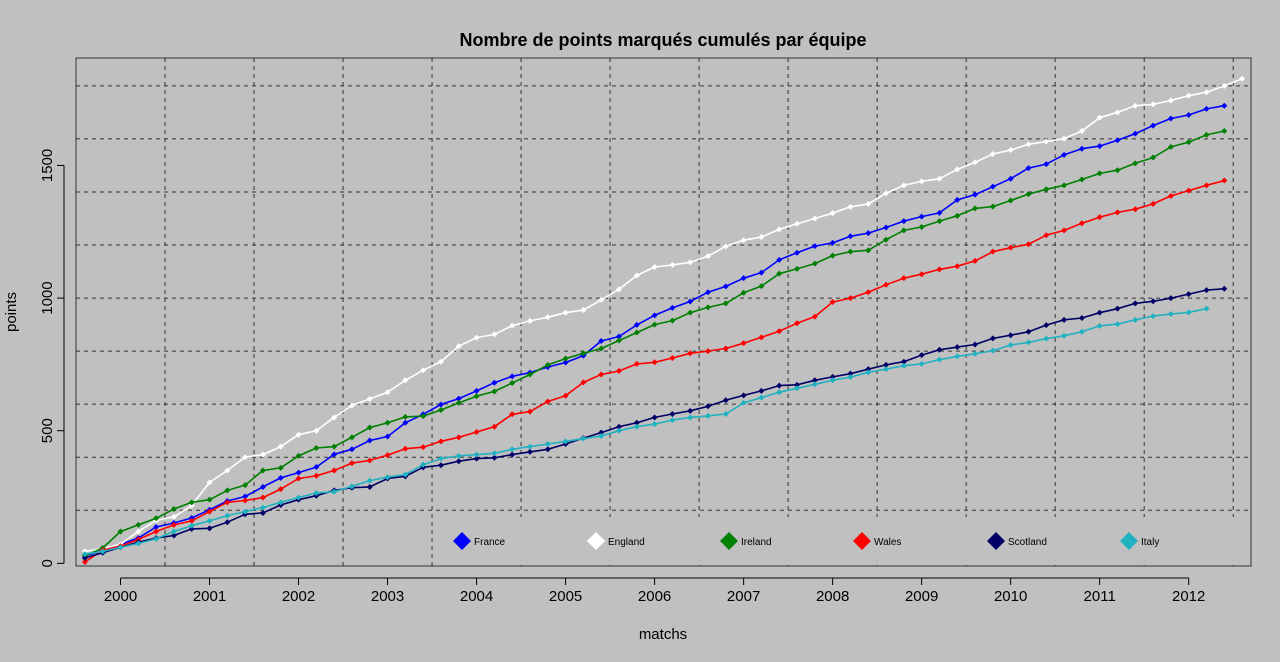 The image size is (1280, 662). Describe the element at coordinates (862, 541) in the screenshot. I see `legend-marker-wales` at that location.